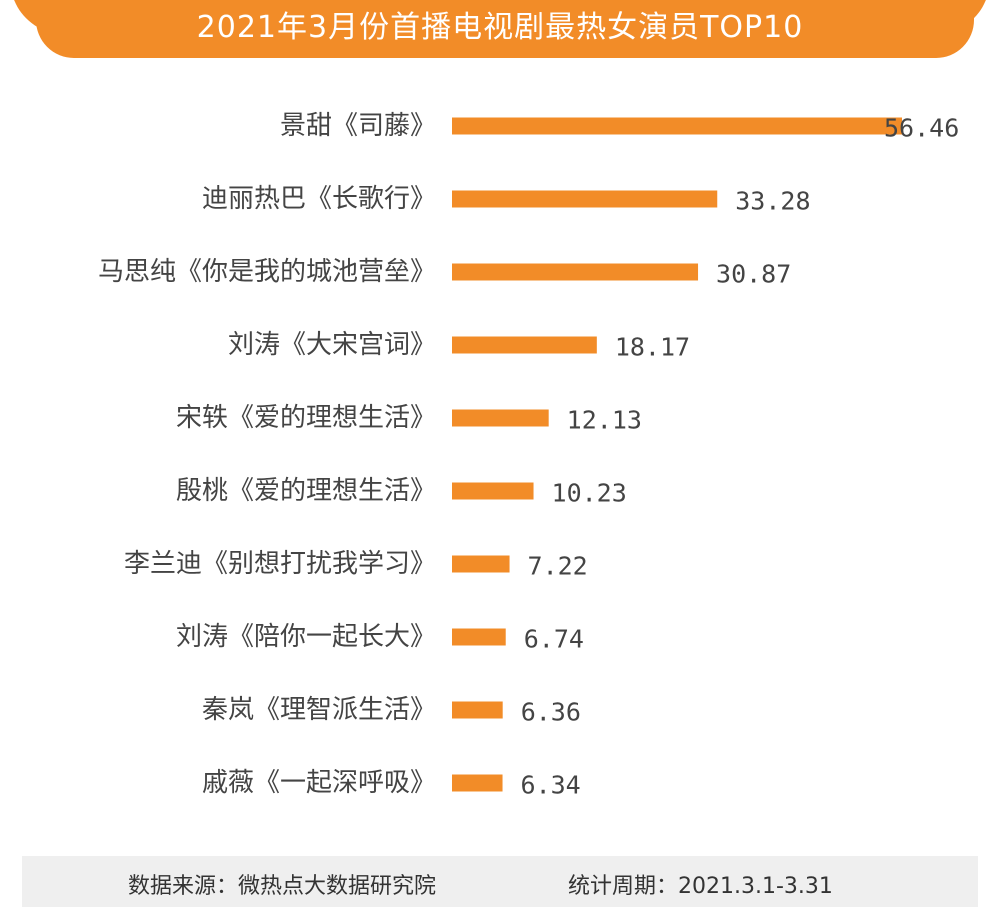 The image size is (1000, 918). I want to click on category-label: 刘涛《大宋宫词》, so click(332, 345).